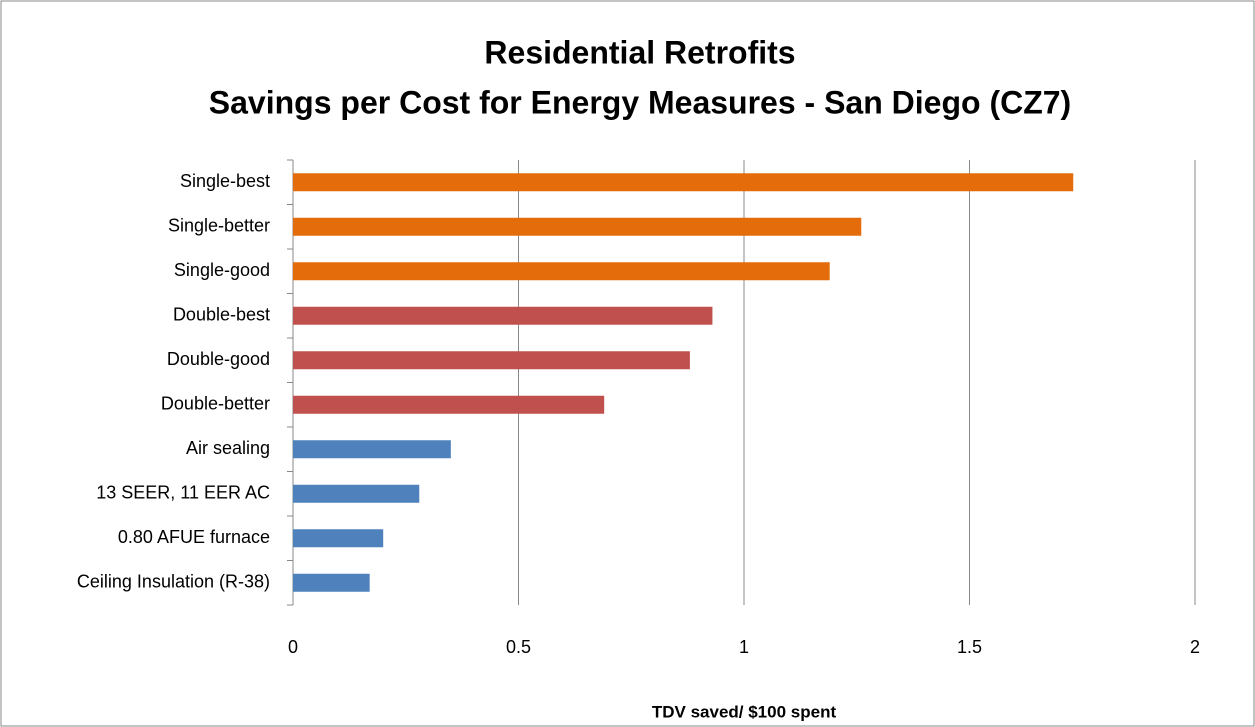  Describe the element at coordinates (744, 647) in the screenshot. I see `x-tick-label: 1` at that location.